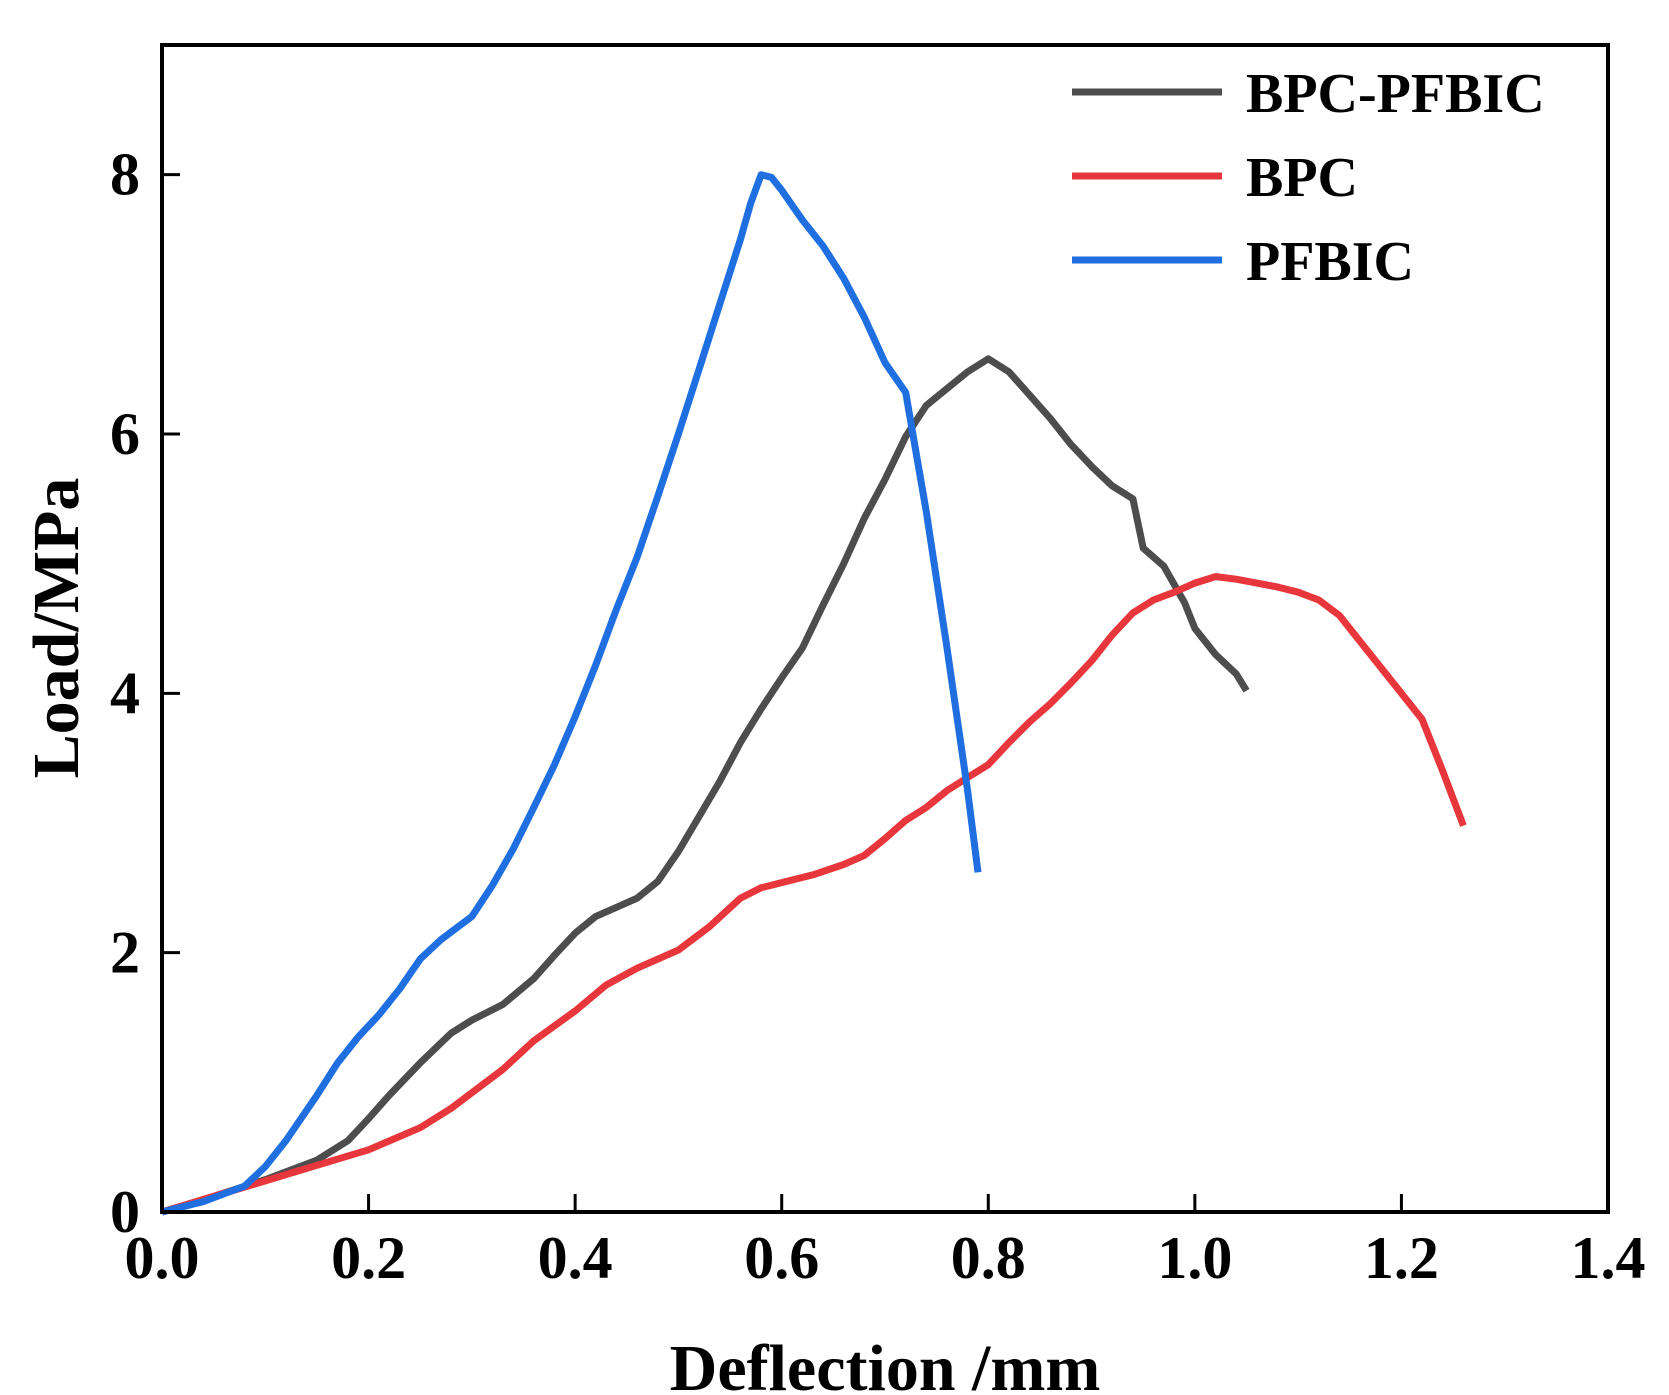 The height and width of the screenshot is (1395, 1669). What do you see at coordinates (56, 628) in the screenshot?
I see `y-axis-title: Load/MPa` at bounding box center [56, 628].